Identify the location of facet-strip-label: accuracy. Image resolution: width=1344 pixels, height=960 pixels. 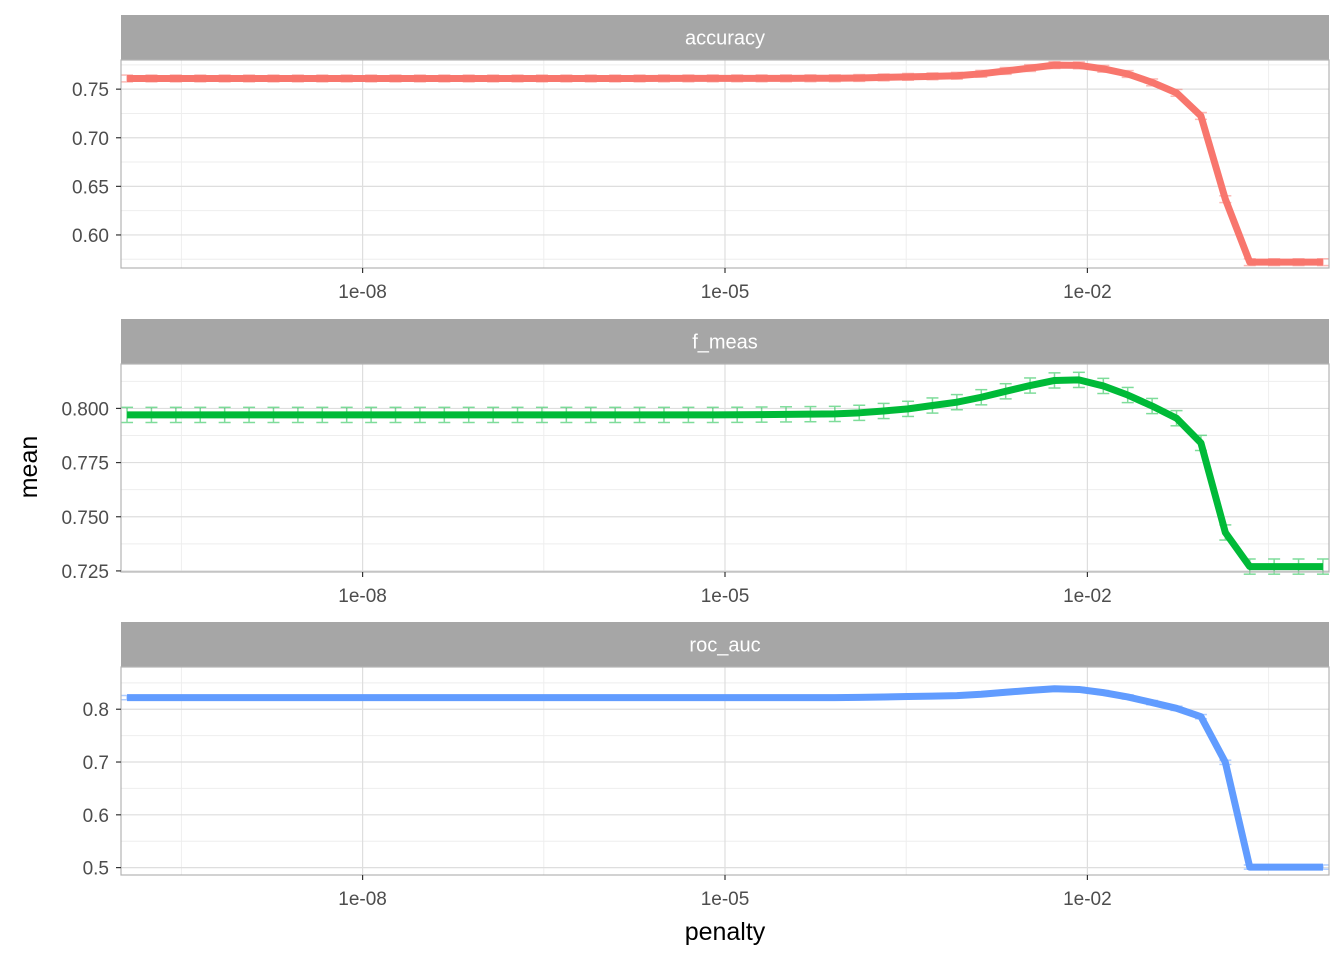
(725, 39).